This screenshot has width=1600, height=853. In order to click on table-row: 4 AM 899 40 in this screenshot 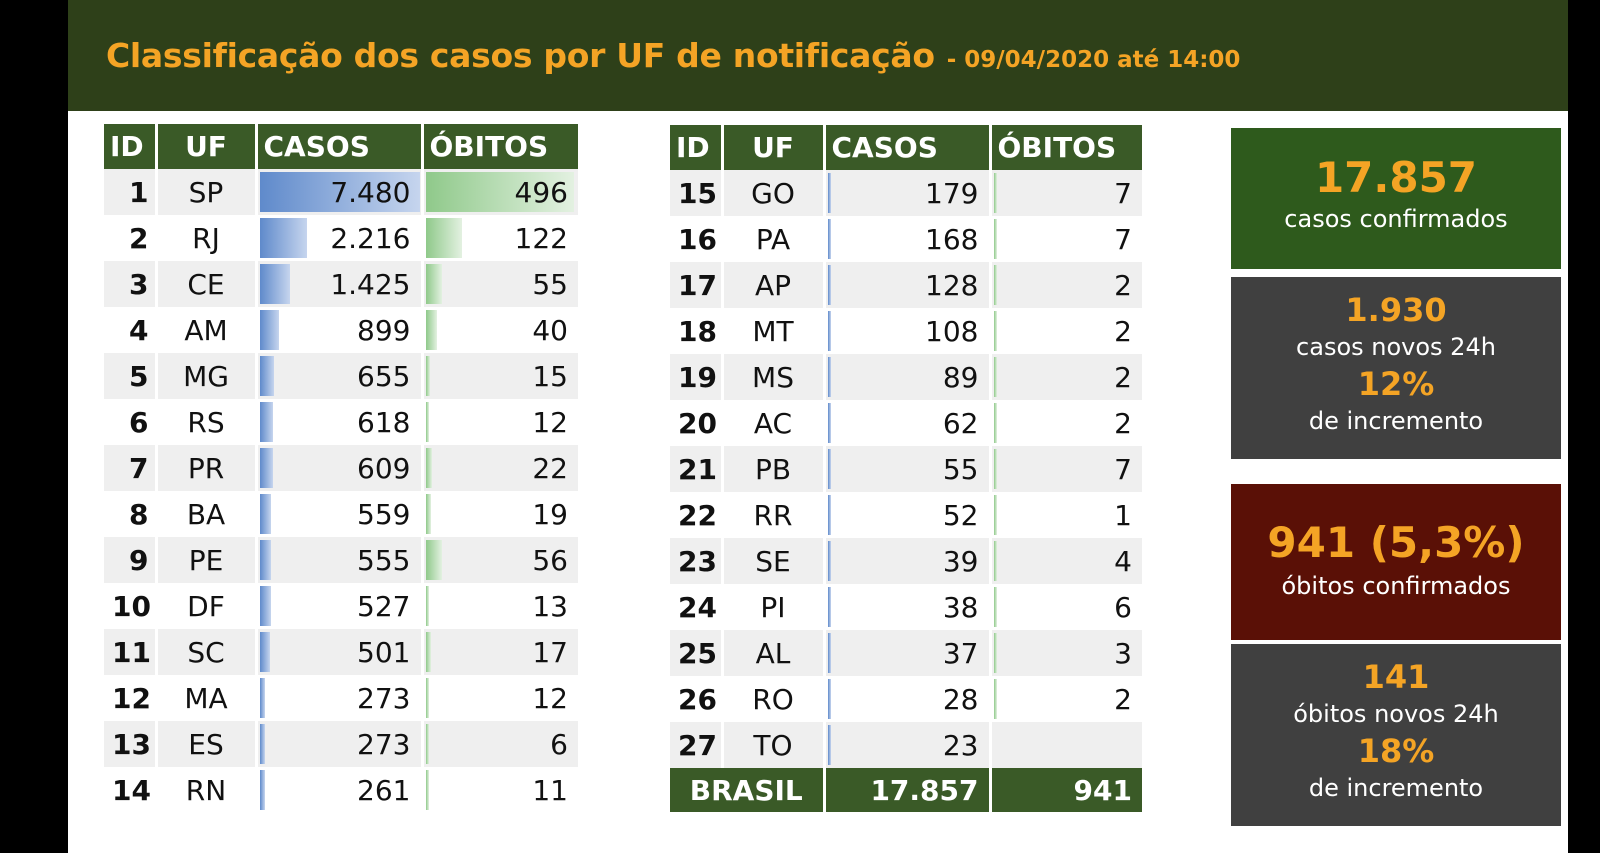, I will do `click(341, 330)`.